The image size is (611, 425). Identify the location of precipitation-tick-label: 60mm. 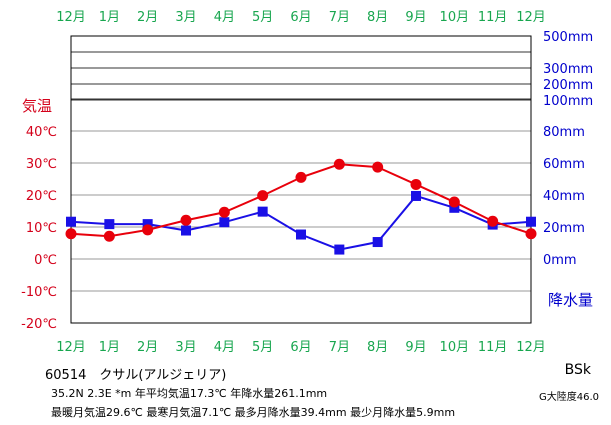
(564, 164).